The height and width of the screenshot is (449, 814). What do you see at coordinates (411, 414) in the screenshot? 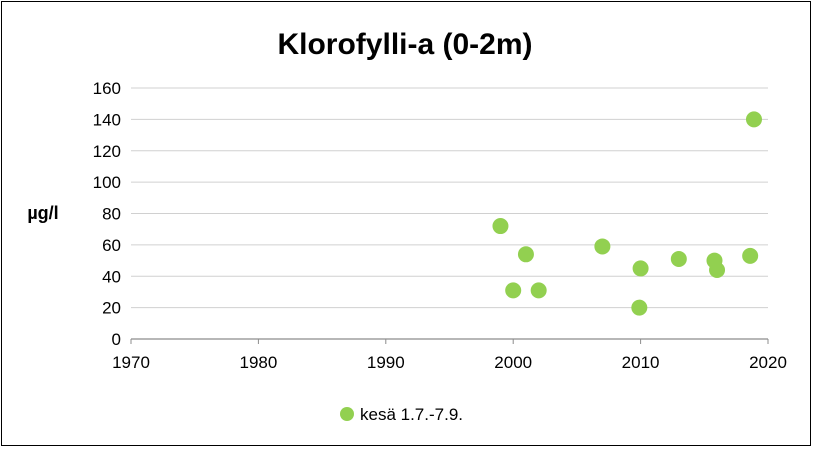
I see `legend-label: kesä 1.7.-7.9.` at bounding box center [411, 414].